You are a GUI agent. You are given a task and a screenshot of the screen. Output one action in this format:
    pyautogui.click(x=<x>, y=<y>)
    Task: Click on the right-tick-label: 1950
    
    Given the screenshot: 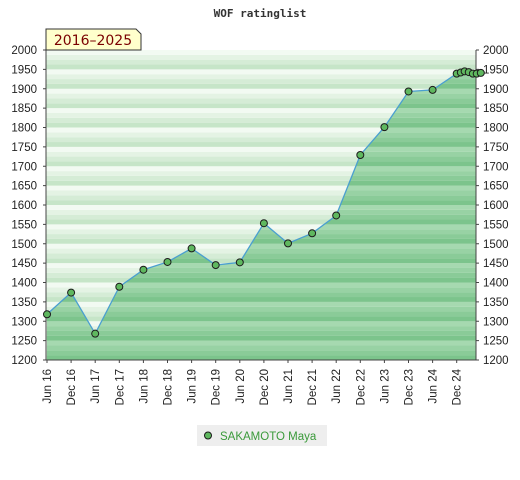 What is the action you would take?
    pyautogui.click(x=496, y=70)
    